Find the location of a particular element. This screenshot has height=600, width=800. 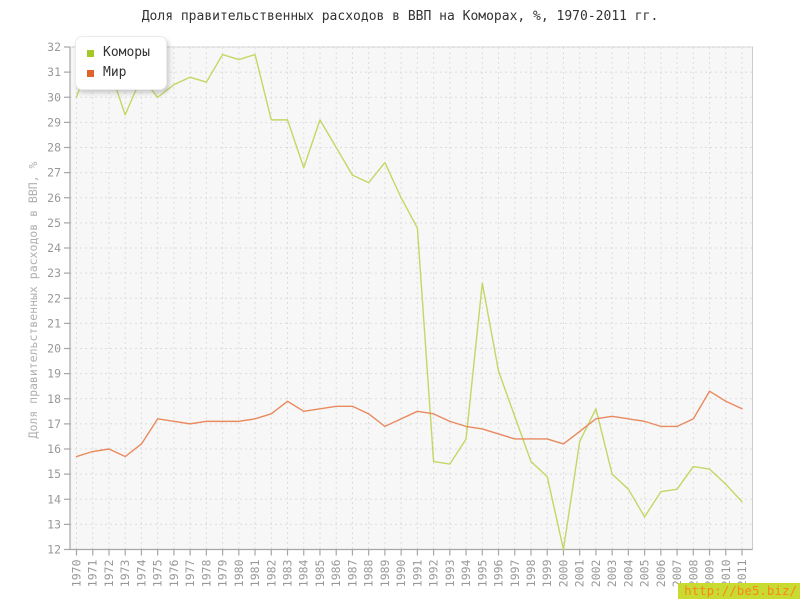

svg-text: 31 is located at coordinates (54, 72).